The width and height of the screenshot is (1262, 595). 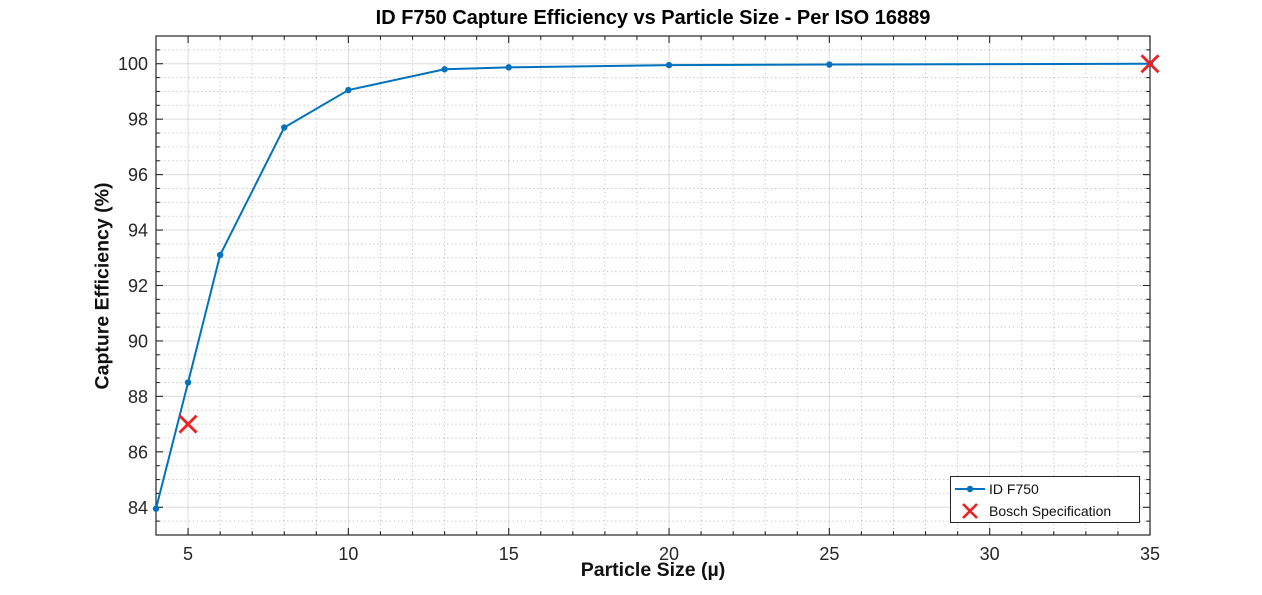 What do you see at coordinates (102, 286) in the screenshot?
I see `y-axis-label: Capture Efficiency (%)` at bounding box center [102, 286].